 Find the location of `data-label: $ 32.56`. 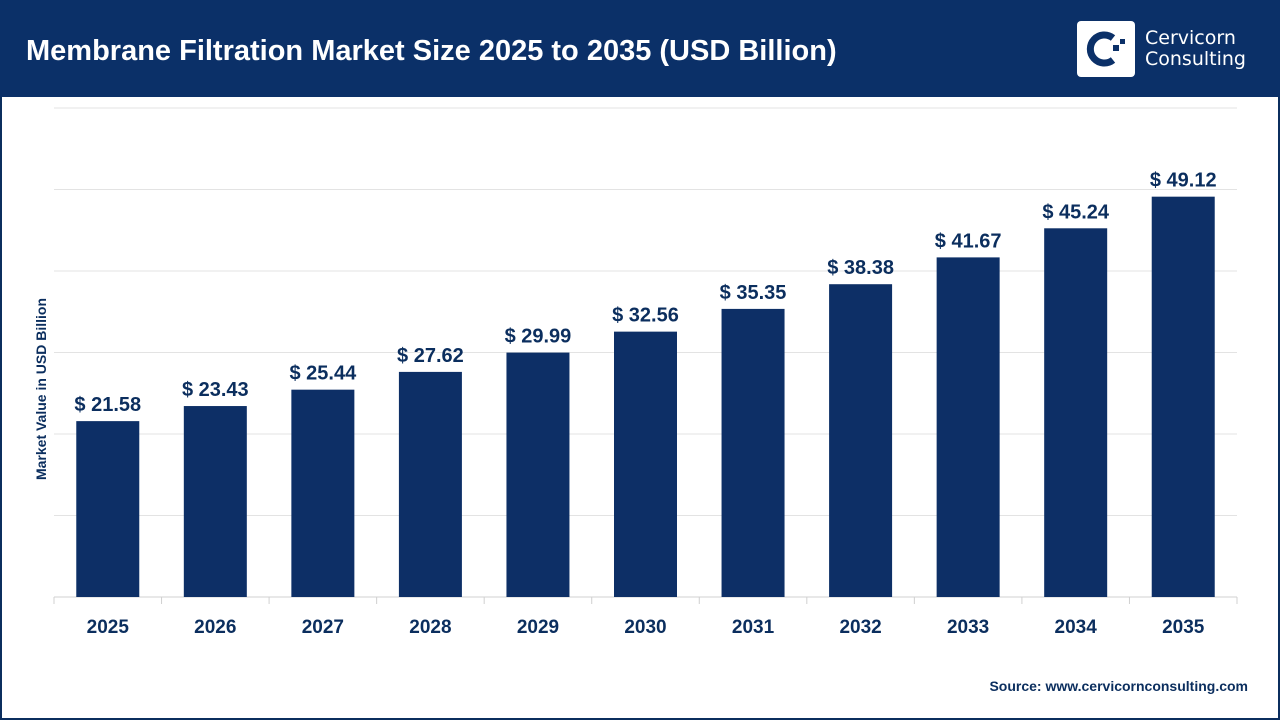

data-label: $ 32.56 is located at coordinates (645, 316).